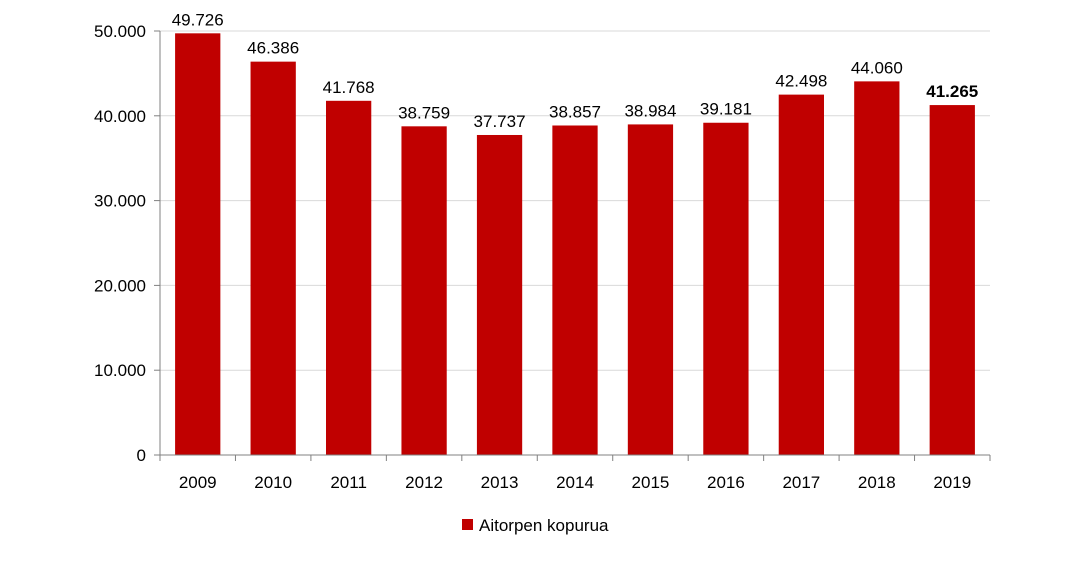 The width and height of the screenshot is (1078, 564). What do you see at coordinates (120, 201) in the screenshot?
I see `y-tick-label: 30.000` at bounding box center [120, 201].